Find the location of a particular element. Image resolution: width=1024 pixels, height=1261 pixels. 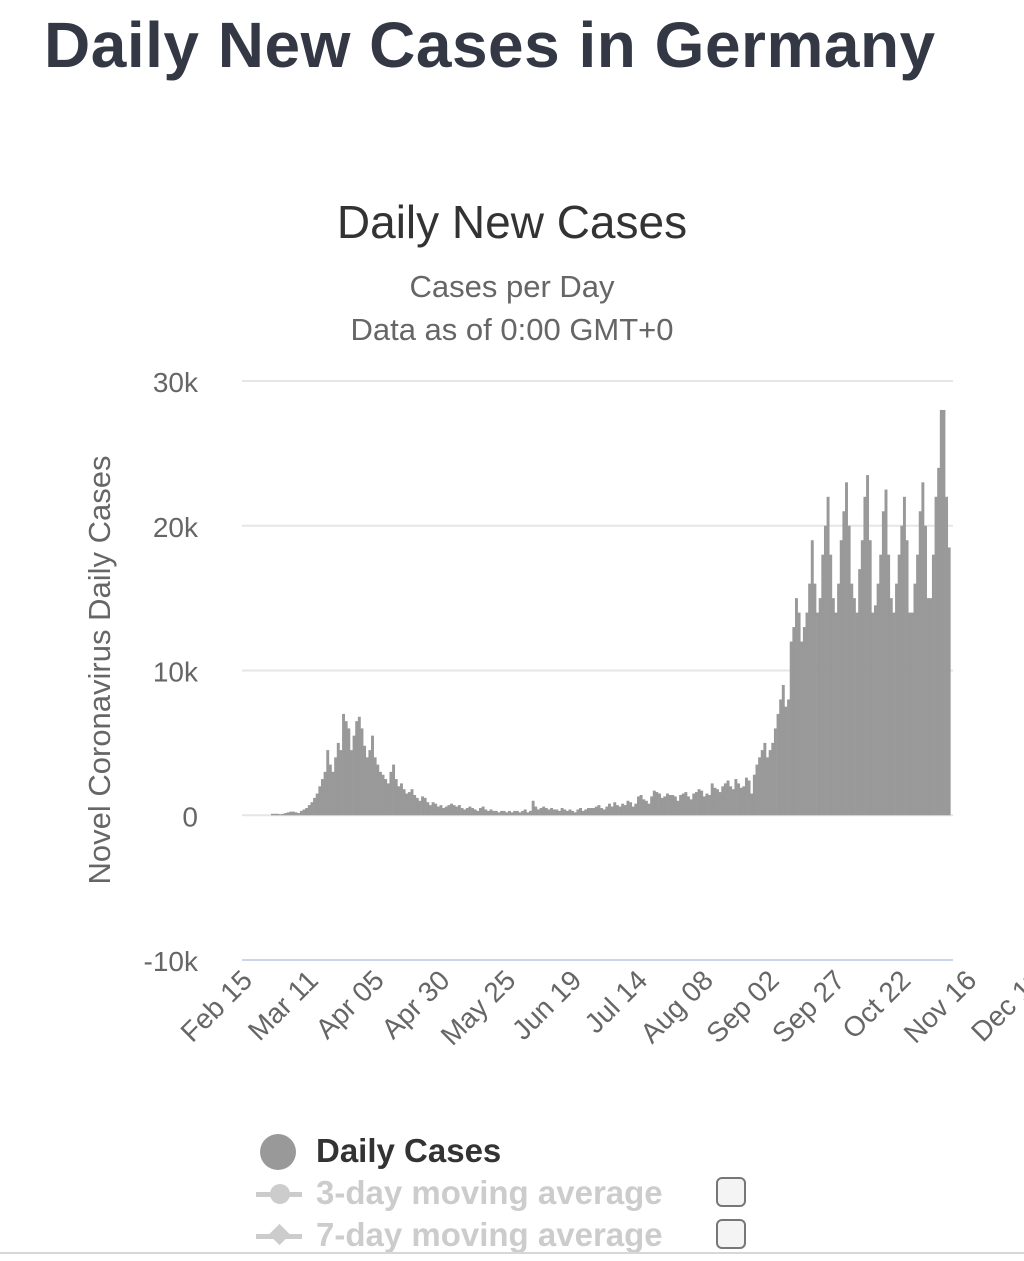

y-tick-label: 10k is located at coordinates (176, 672).